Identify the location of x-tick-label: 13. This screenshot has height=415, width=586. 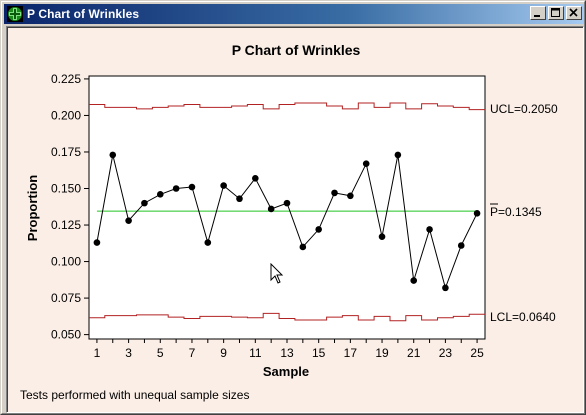
(287, 353).